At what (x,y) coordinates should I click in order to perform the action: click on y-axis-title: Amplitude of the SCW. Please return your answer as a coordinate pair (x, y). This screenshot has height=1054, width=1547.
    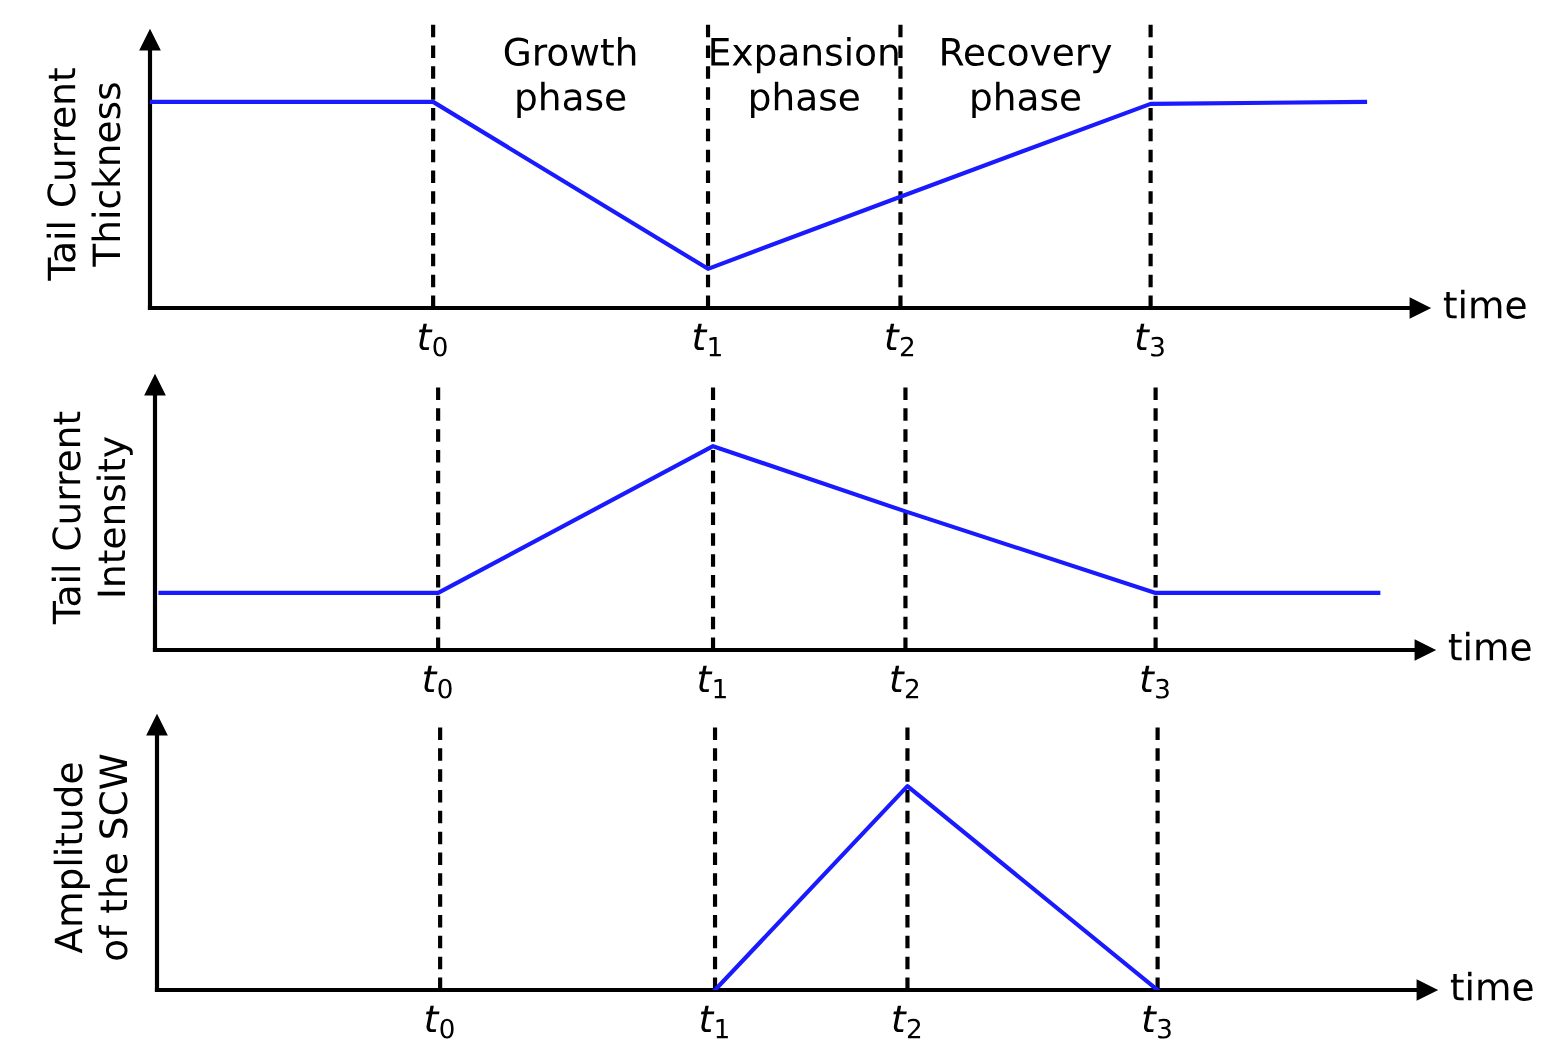
    Looking at the image, I should click on (90, 857).